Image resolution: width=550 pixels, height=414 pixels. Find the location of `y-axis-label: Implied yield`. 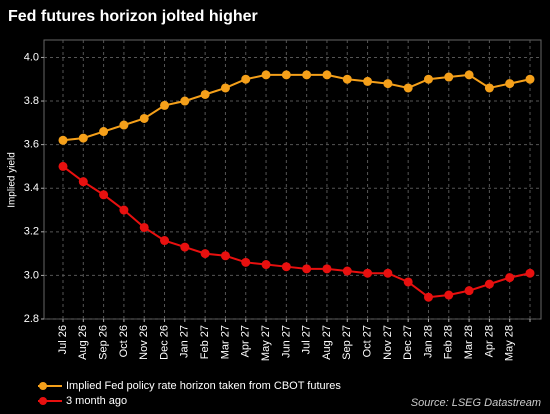

y-axis-label: Implied yield is located at coordinates (12, 180).